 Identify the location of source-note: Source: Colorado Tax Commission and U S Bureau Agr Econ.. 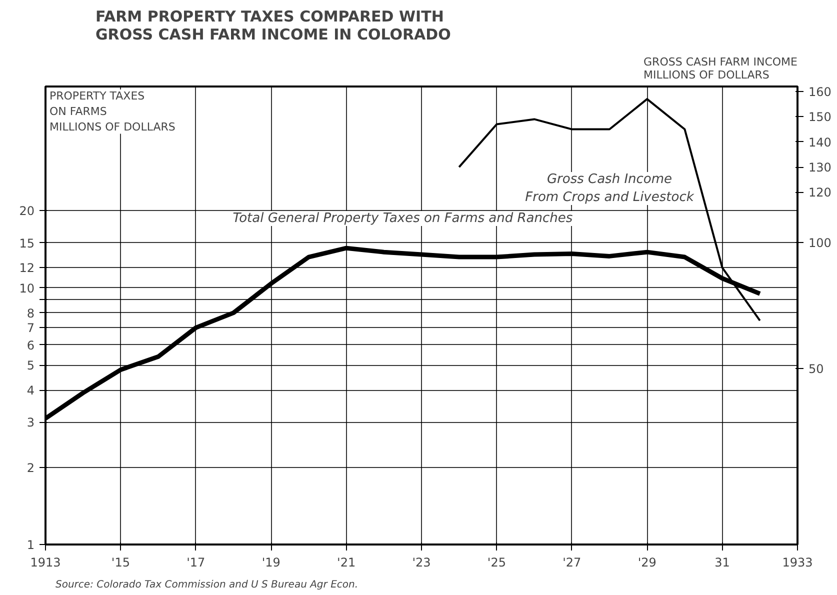
(207, 585).